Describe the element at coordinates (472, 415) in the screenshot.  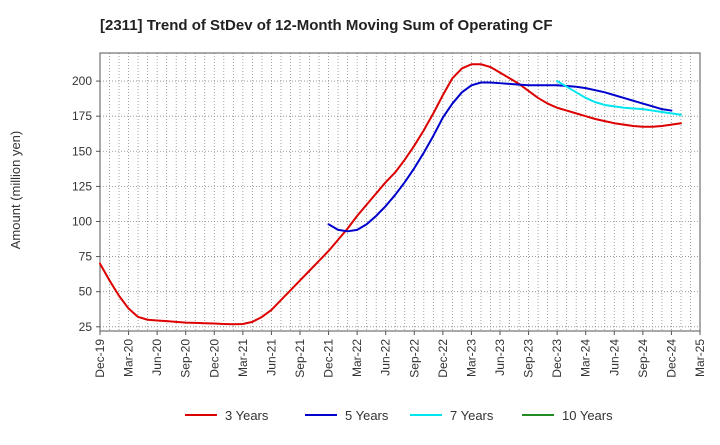
I see `legend-label: 7 Years` at that location.